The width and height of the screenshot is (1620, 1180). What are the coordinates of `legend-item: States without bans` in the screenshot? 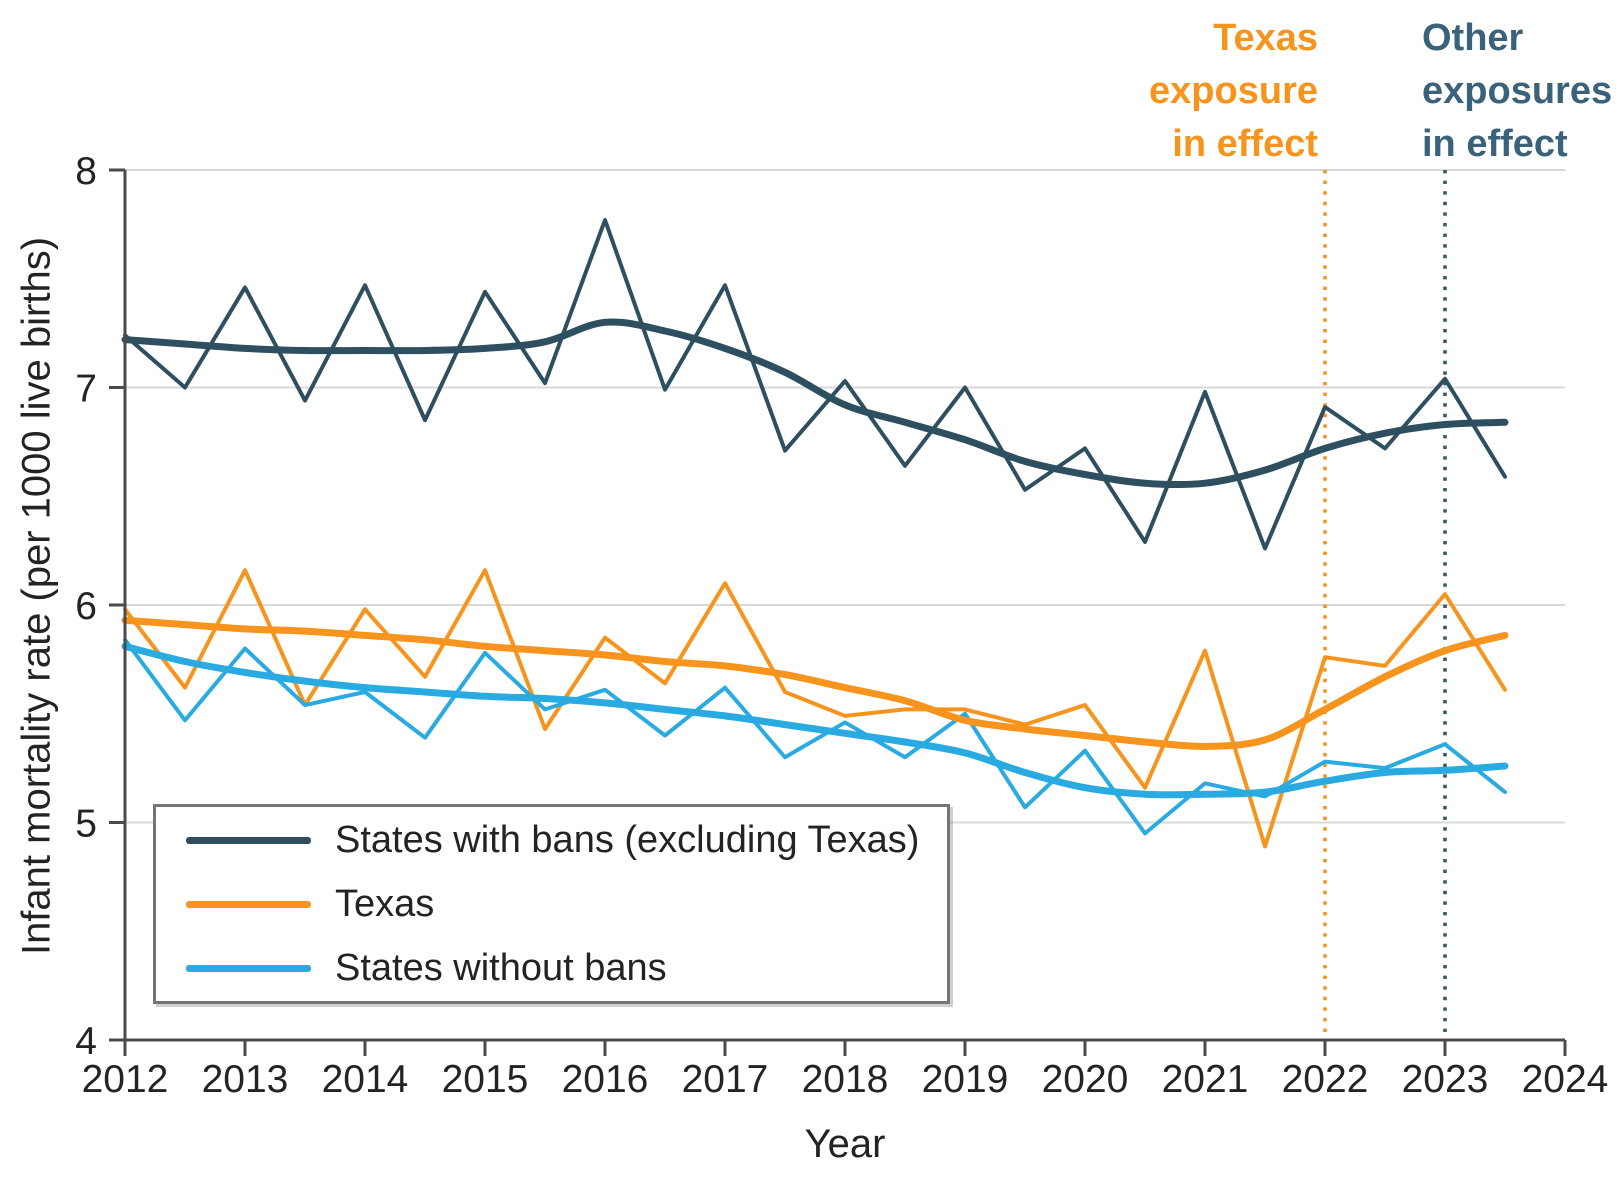 It's located at (566, 968).